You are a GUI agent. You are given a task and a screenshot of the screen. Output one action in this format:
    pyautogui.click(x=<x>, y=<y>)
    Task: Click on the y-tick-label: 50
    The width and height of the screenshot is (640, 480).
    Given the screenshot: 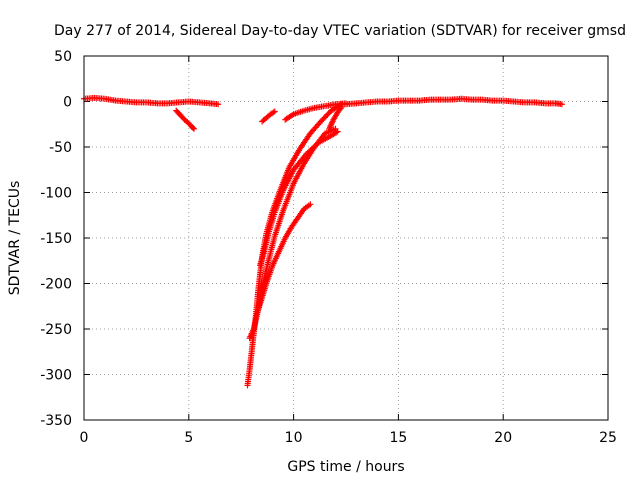 What is the action you would take?
    pyautogui.click(x=63, y=57)
    